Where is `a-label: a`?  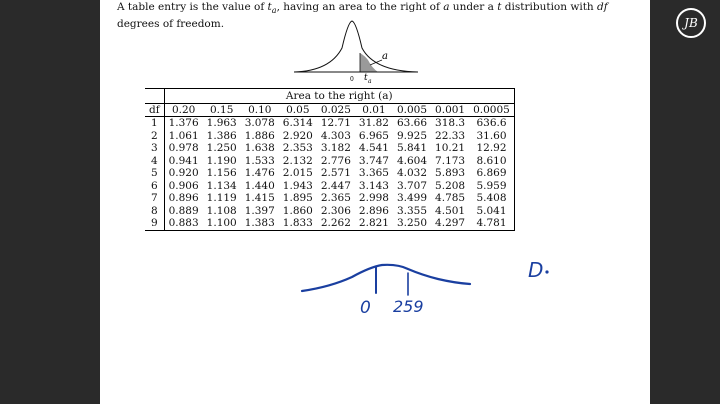
a-label: a is located at coordinates (385, 56).